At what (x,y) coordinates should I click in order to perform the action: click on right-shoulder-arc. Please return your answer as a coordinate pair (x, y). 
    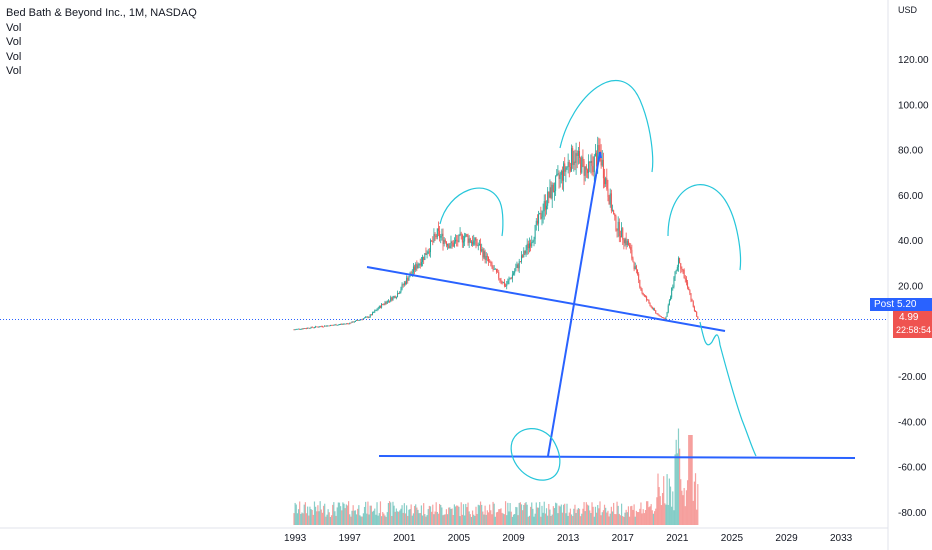
    Looking at the image, I should click on (704, 227).